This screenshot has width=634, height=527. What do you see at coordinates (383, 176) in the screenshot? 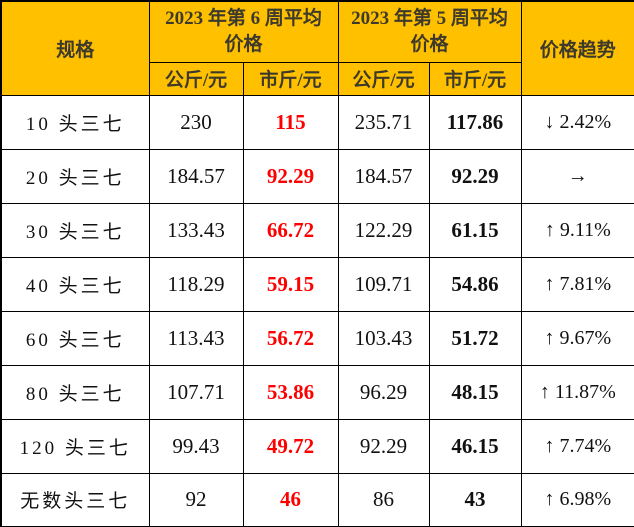
I see `week5-kg-cell: 184.57` at bounding box center [383, 176].